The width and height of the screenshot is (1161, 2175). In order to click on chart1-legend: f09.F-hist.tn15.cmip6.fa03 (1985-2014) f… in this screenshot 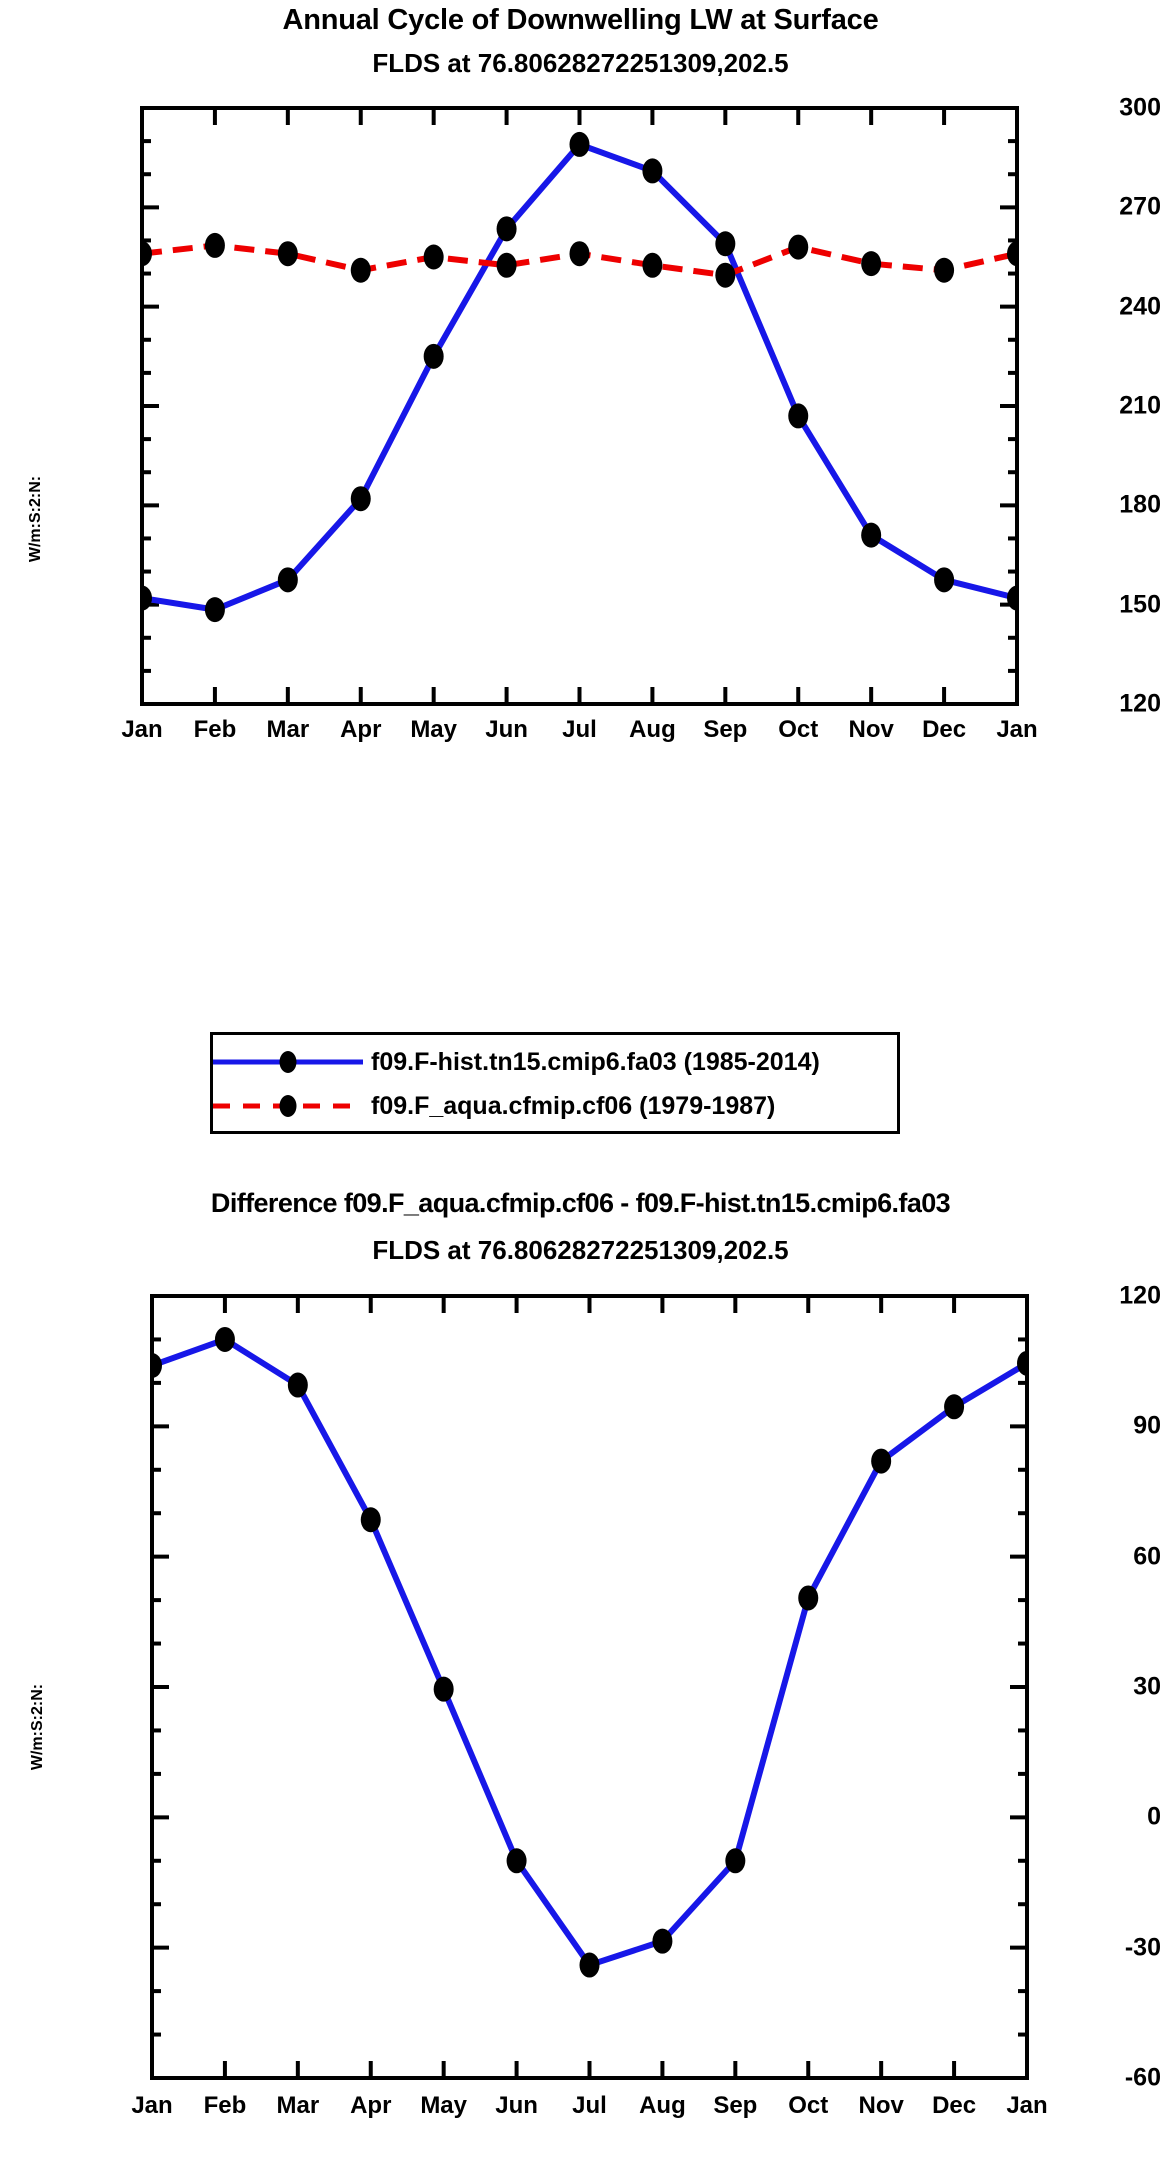, I will do `click(555, 1083)`.